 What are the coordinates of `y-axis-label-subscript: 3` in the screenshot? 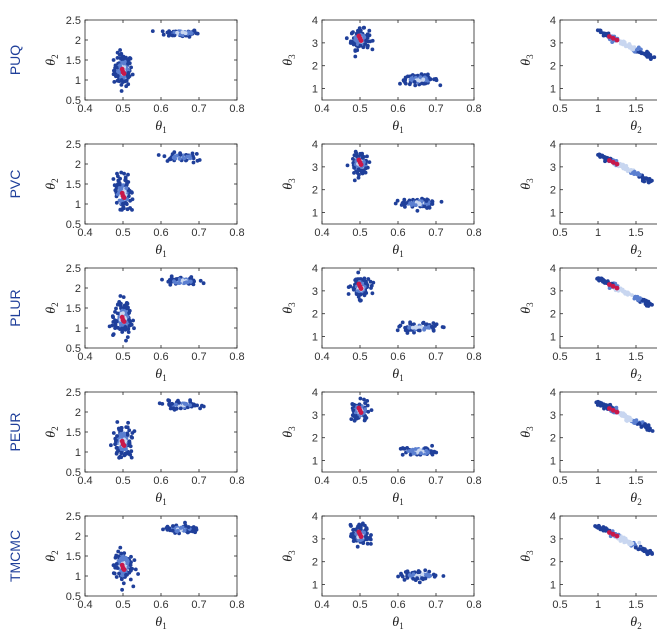 It's located at (292, 304).